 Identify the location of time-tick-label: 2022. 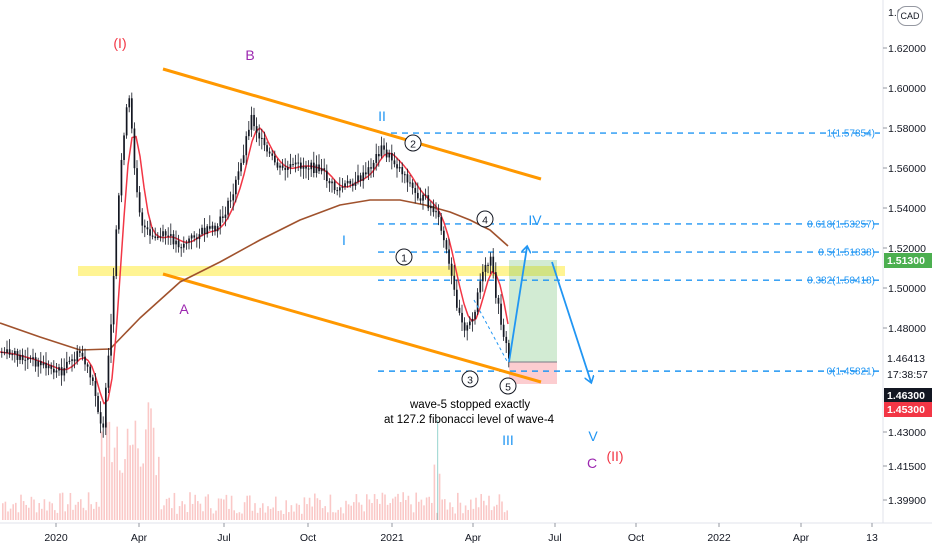
(719, 538).